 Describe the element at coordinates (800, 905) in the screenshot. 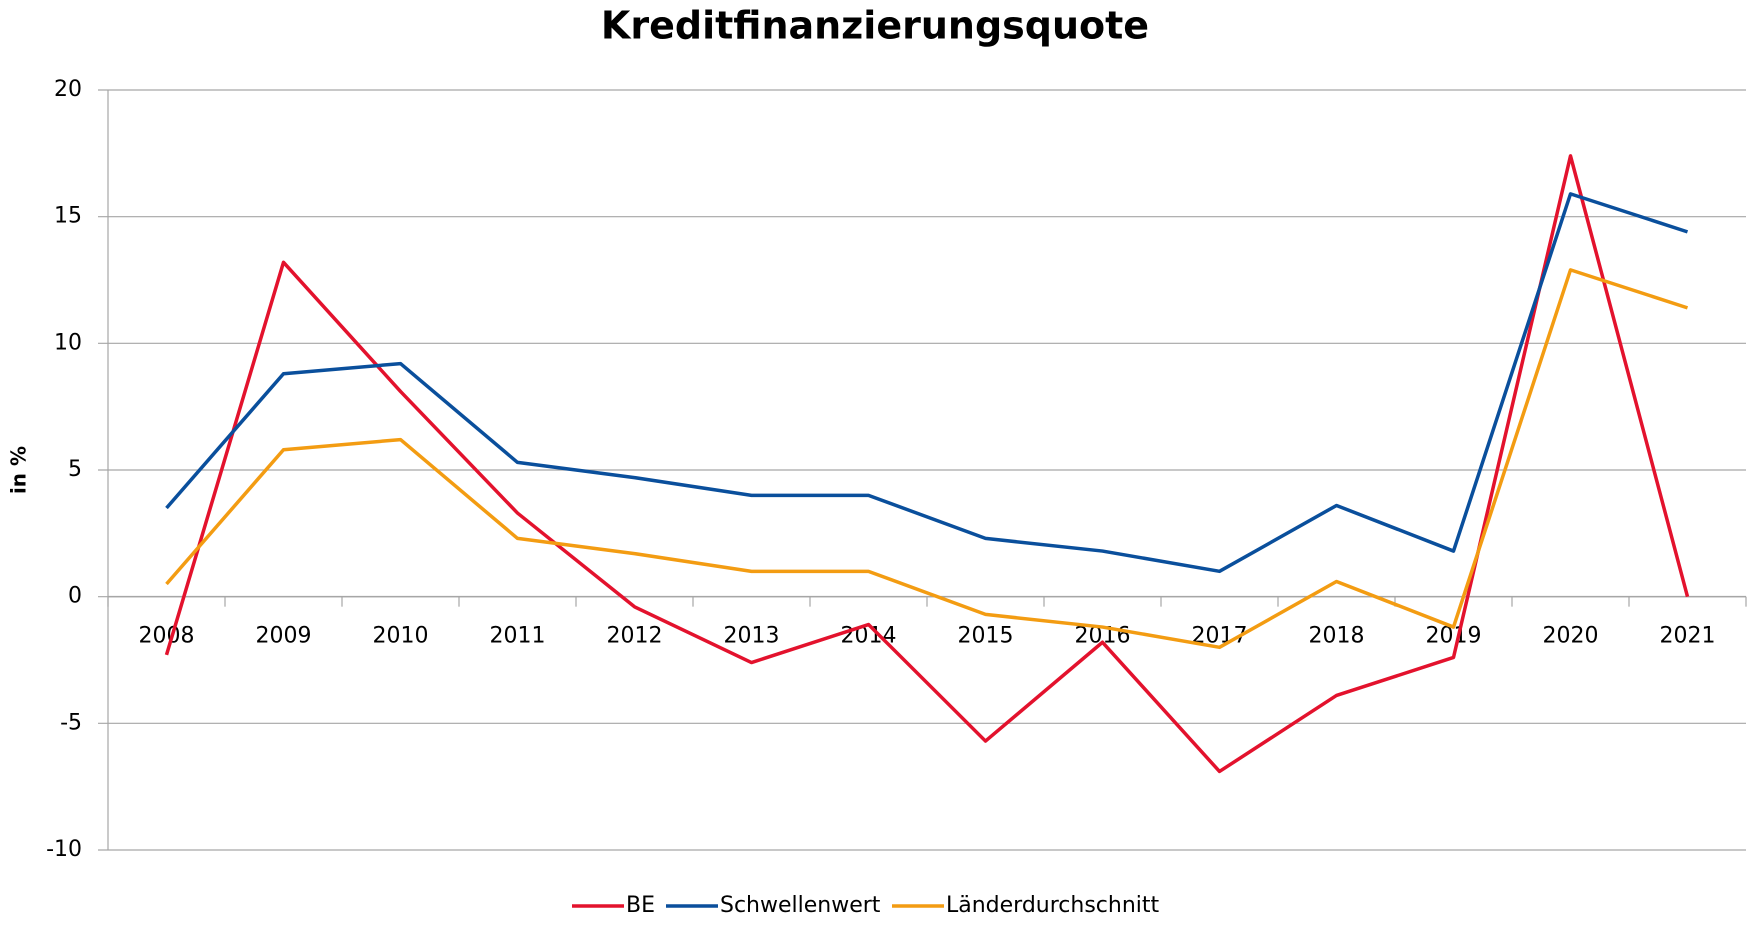

I see `legend-label: Schwellenwert` at that location.